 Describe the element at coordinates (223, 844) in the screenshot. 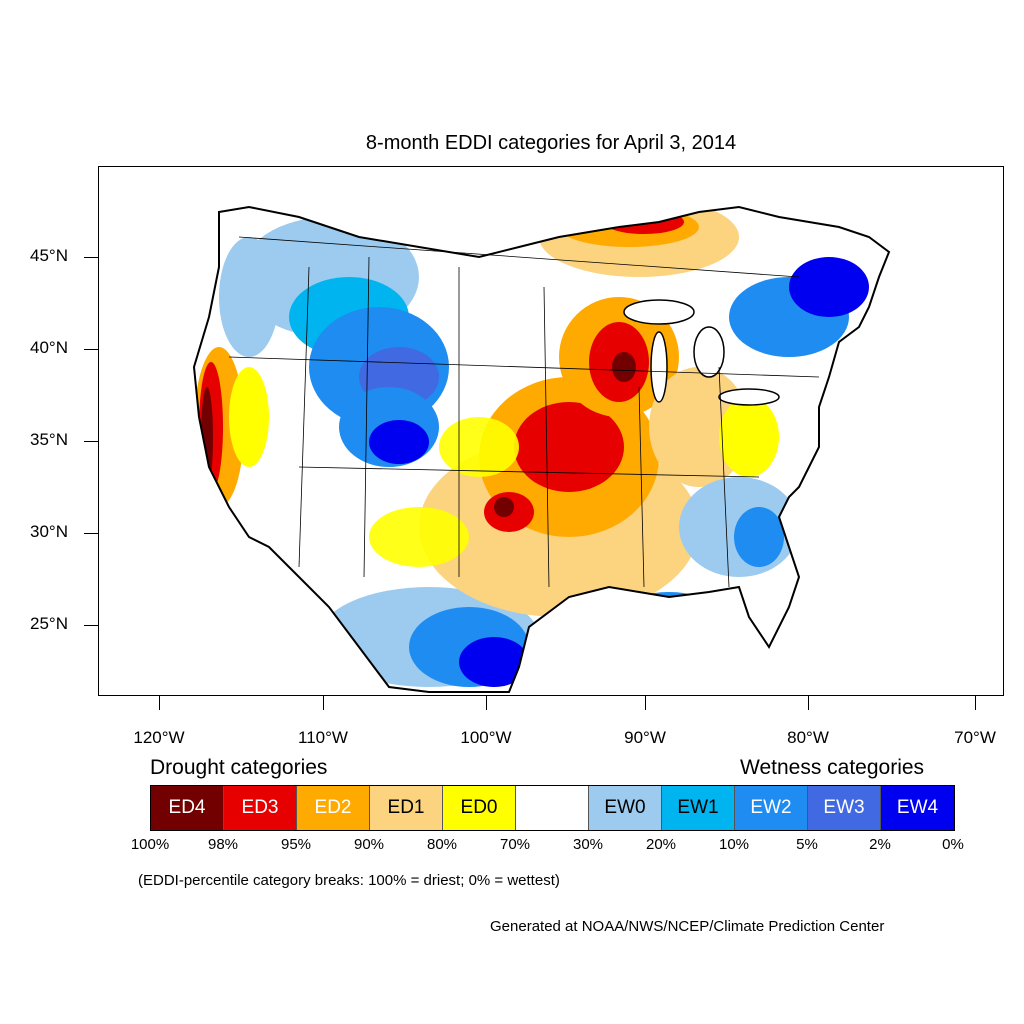

I see `break-label: 98%` at that location.